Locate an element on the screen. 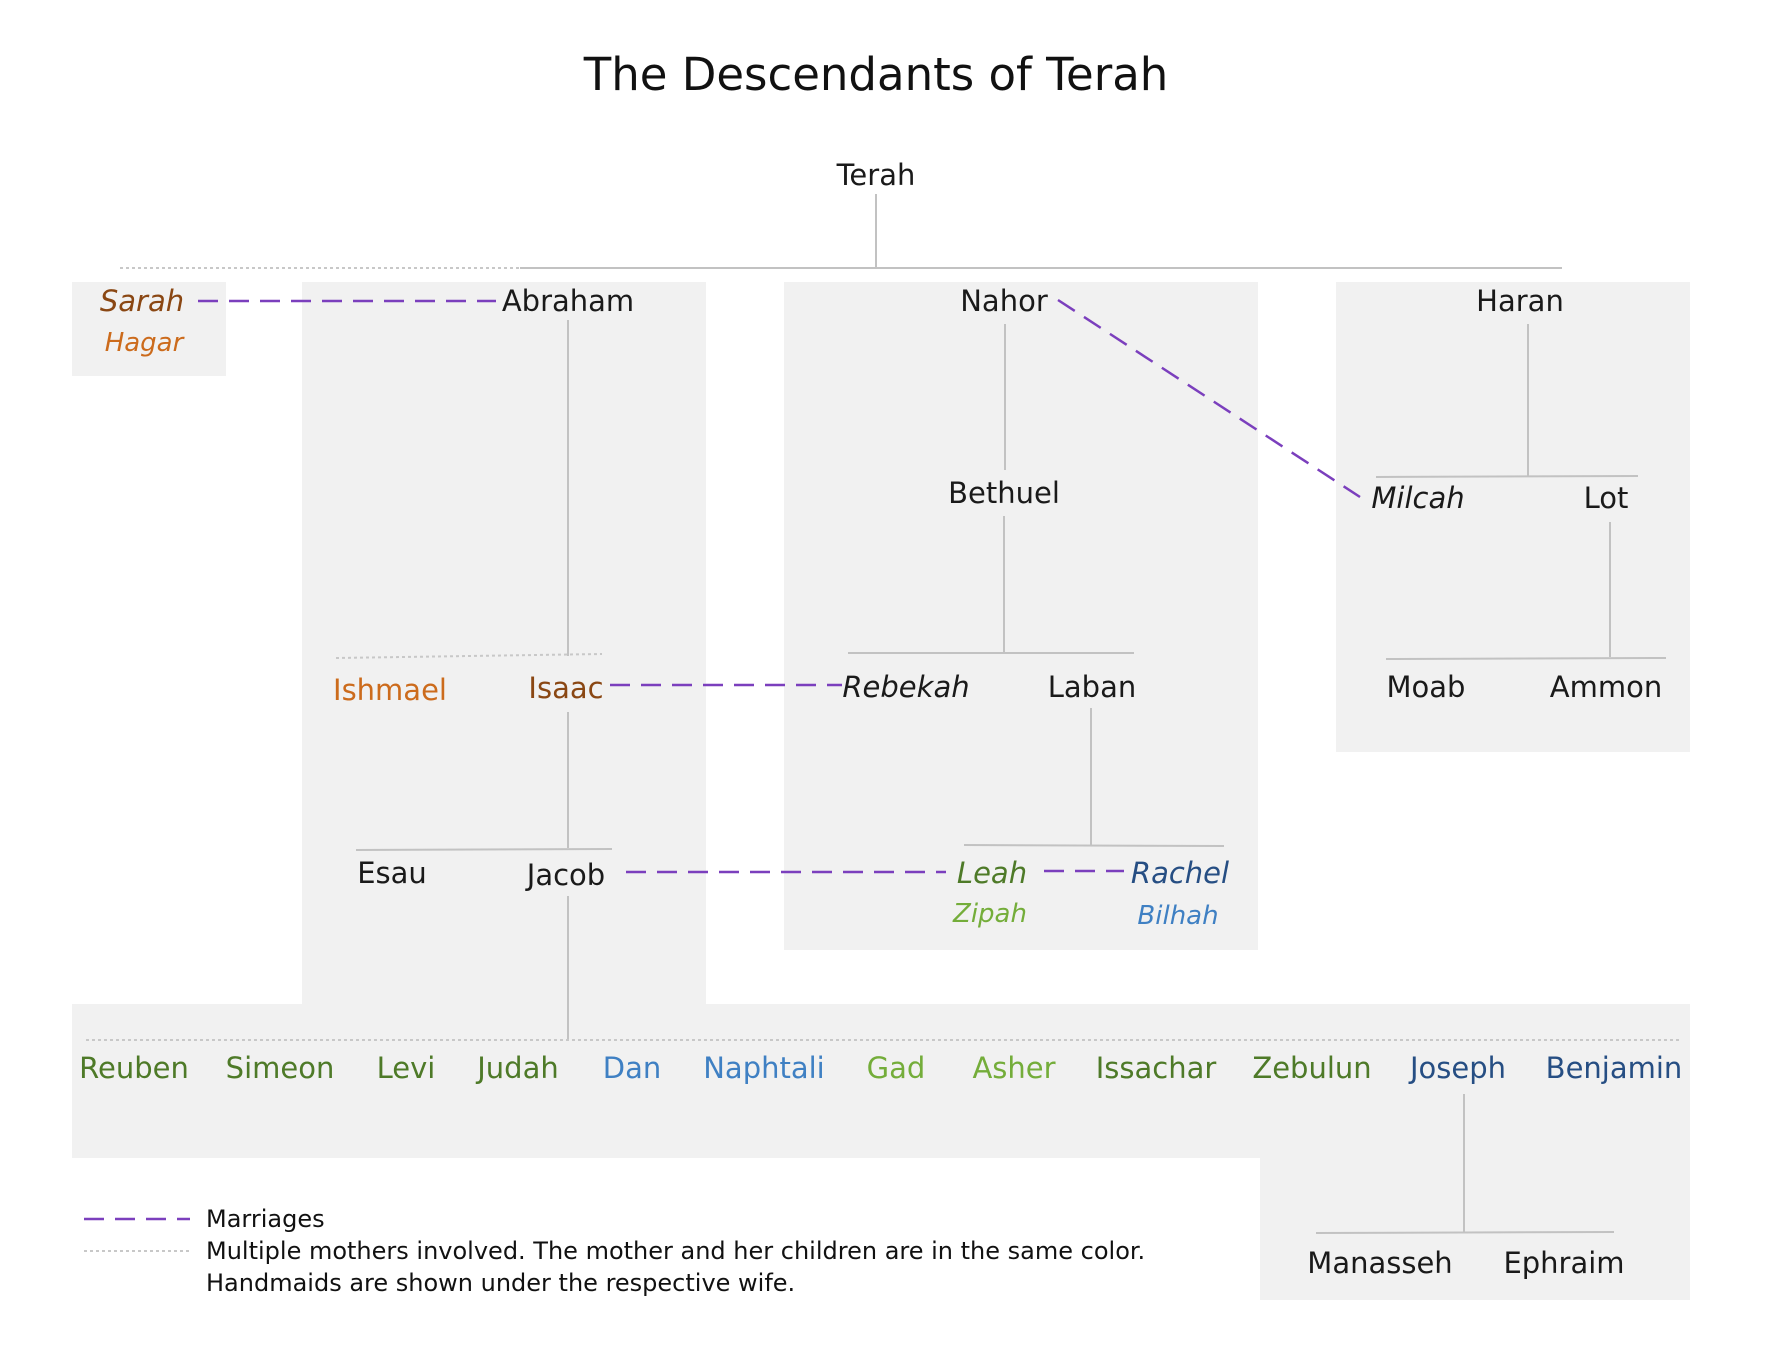 The height and width of the screenshot is (1360, 1776). person-sarah: Sarah is located at coordinates (142, 301).